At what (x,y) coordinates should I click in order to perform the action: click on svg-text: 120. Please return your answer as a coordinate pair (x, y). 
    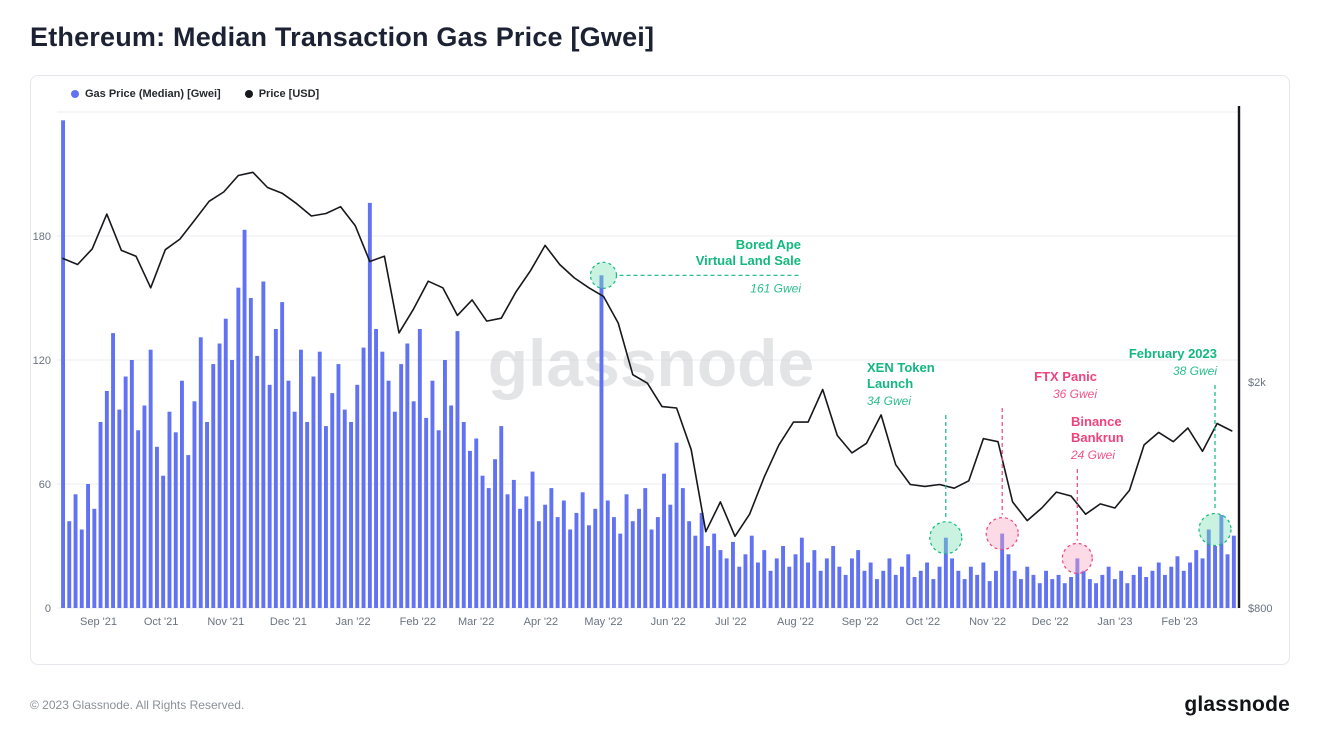
    Looking at the image, I should click on (42, 361).